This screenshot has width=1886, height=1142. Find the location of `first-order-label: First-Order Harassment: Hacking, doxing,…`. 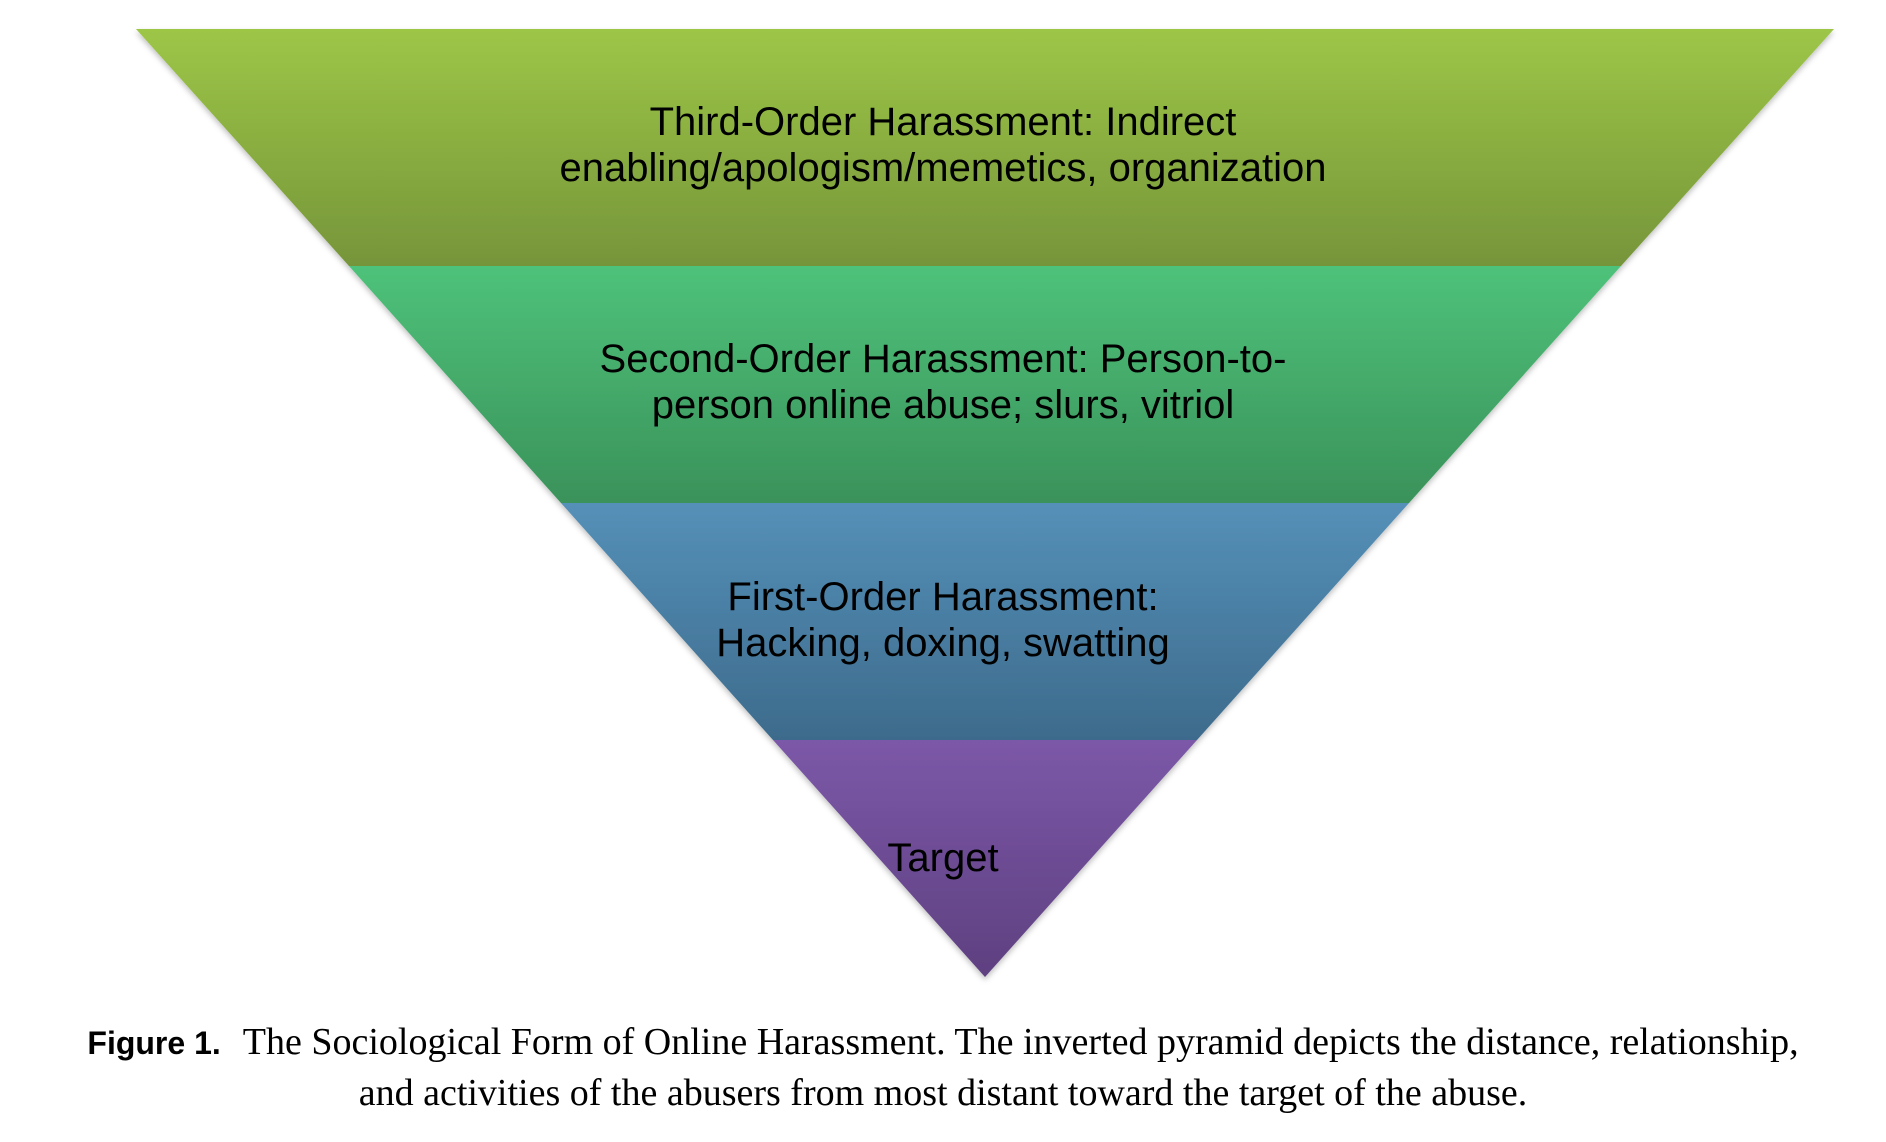

first-order-label: First-Order Harassment: Hacking, doxing,… is located at coordinates (943, 620).